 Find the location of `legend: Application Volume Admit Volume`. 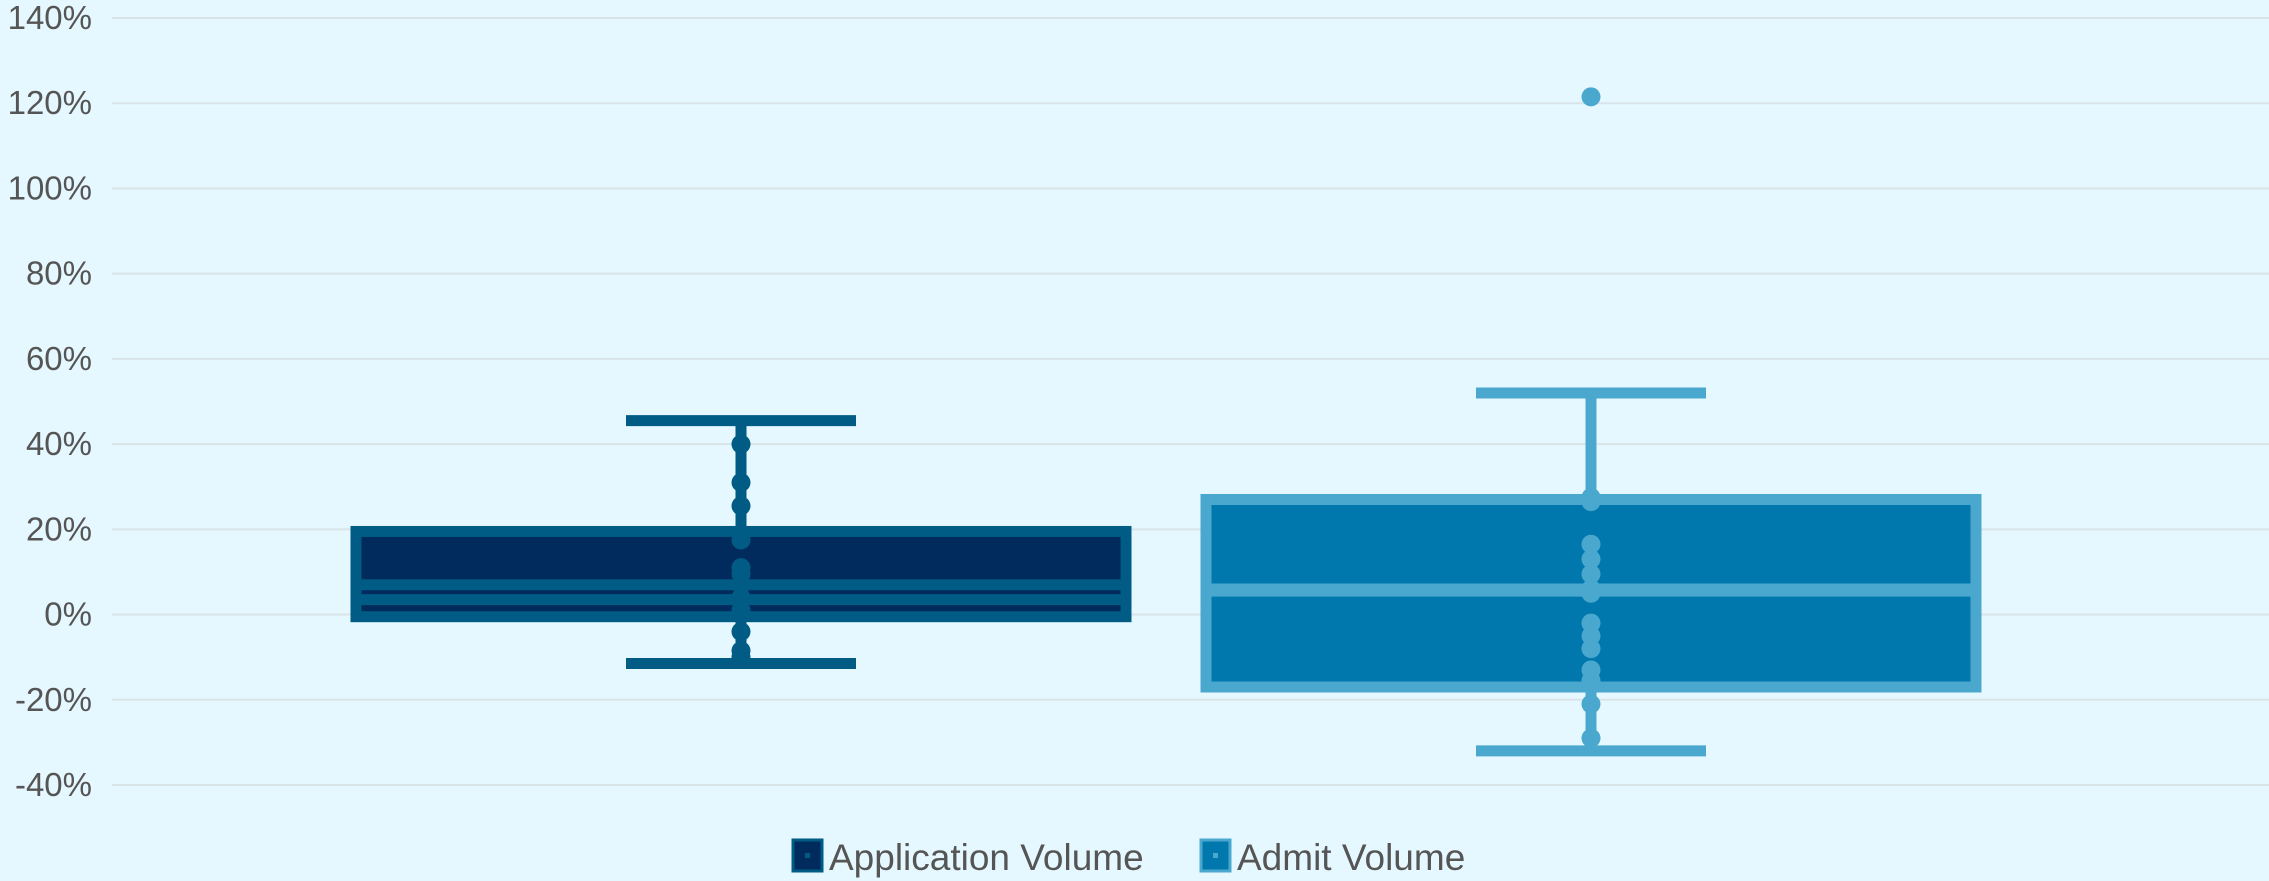

legend: Application Volume Admit Volume is located at coordinates (1128, 857).